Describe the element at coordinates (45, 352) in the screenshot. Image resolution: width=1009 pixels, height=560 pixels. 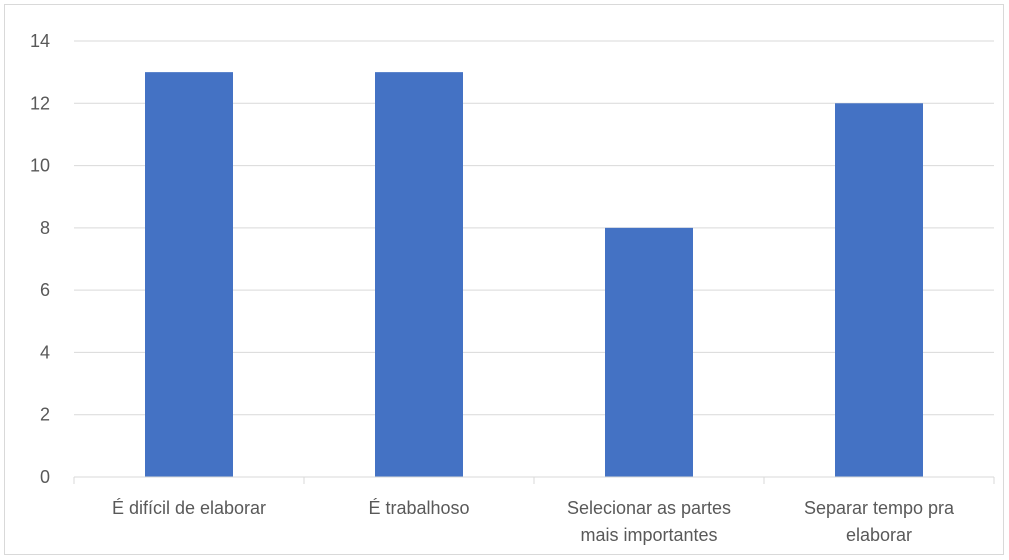
I see `y-tick-label: 4` at that location.